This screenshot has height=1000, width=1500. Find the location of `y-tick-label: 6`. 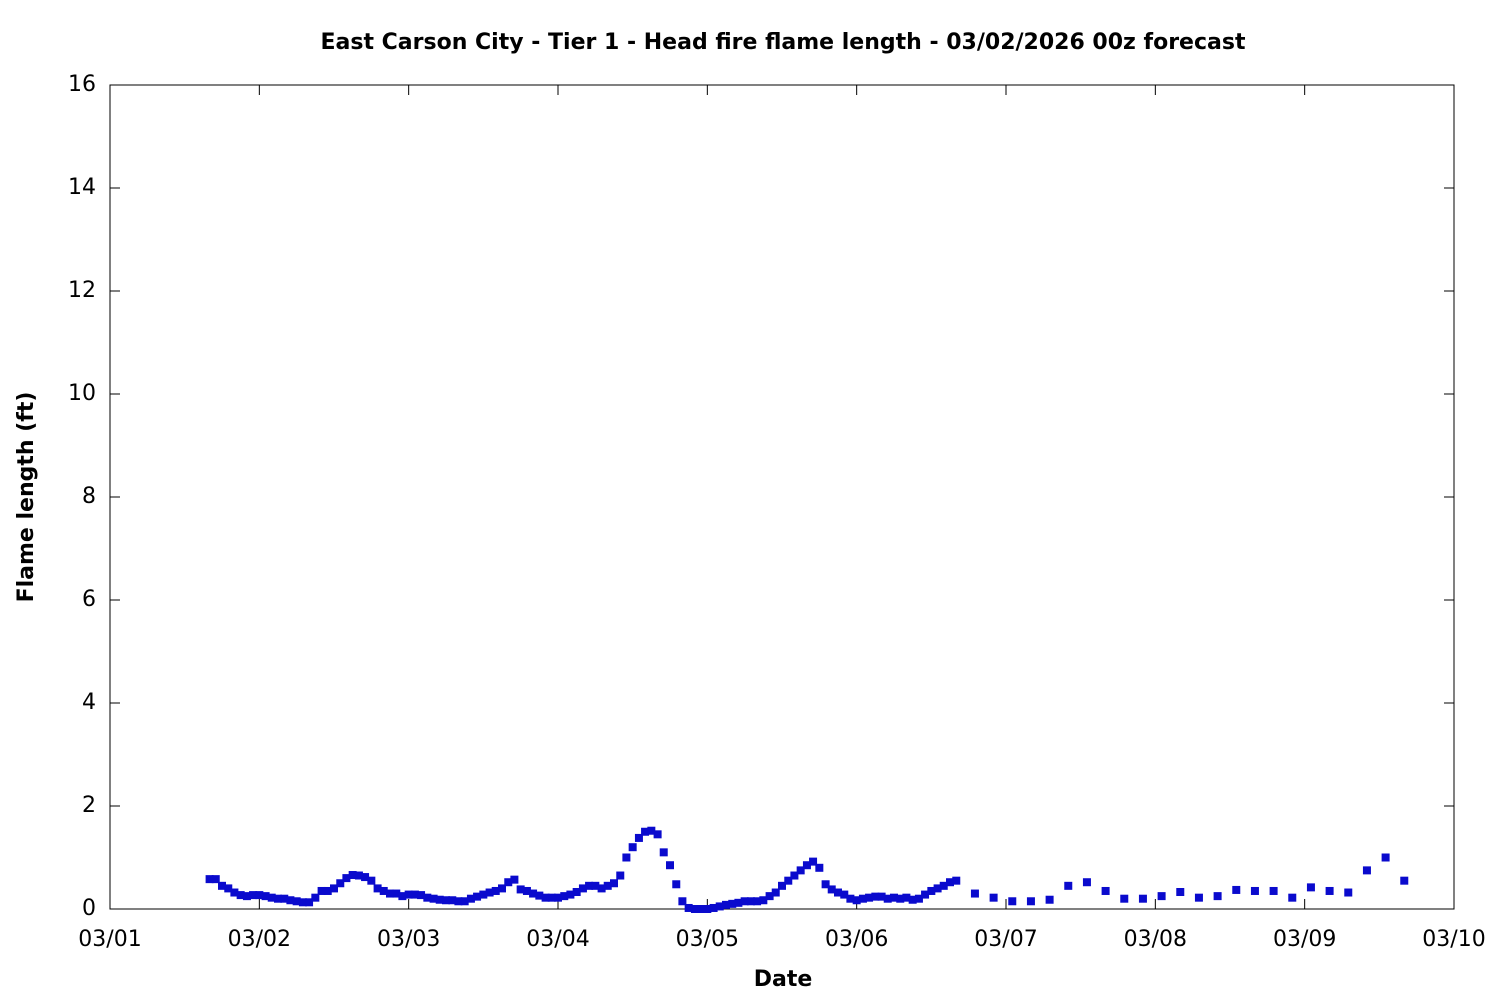

y-tick-label: 6 is located at coordinates (89, 599).